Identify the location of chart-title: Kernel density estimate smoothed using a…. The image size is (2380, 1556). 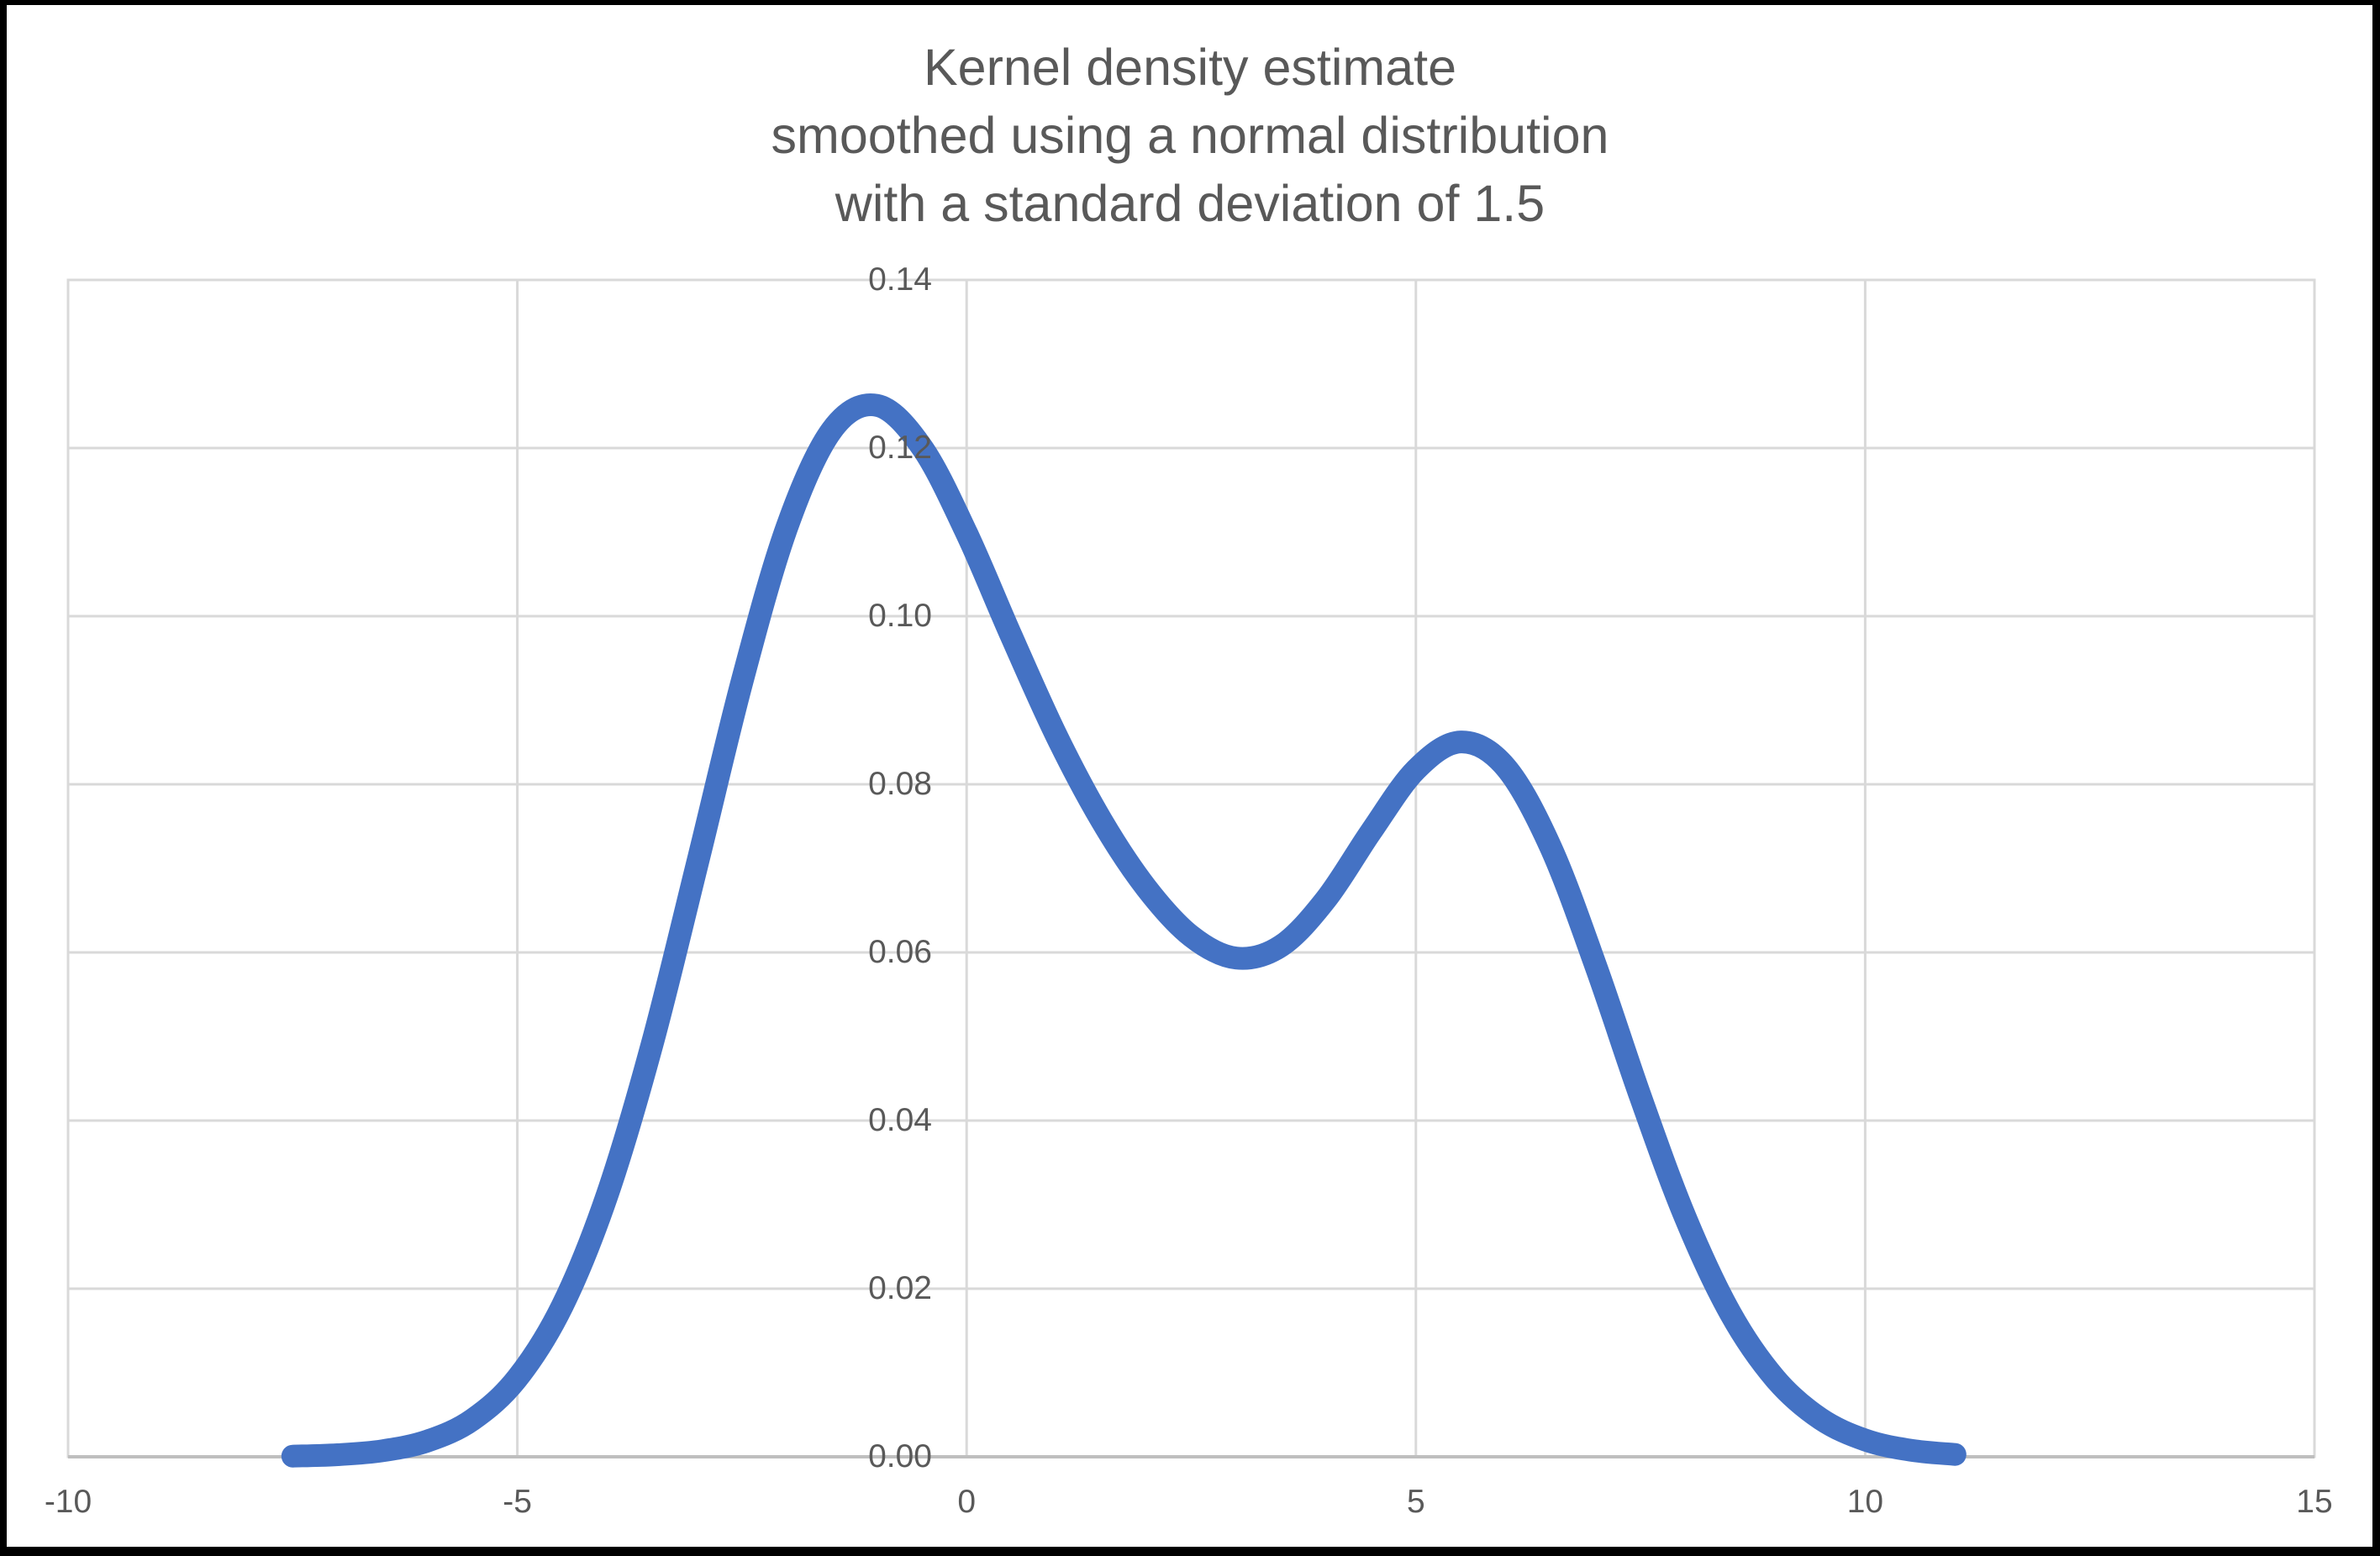
(1190, 135).